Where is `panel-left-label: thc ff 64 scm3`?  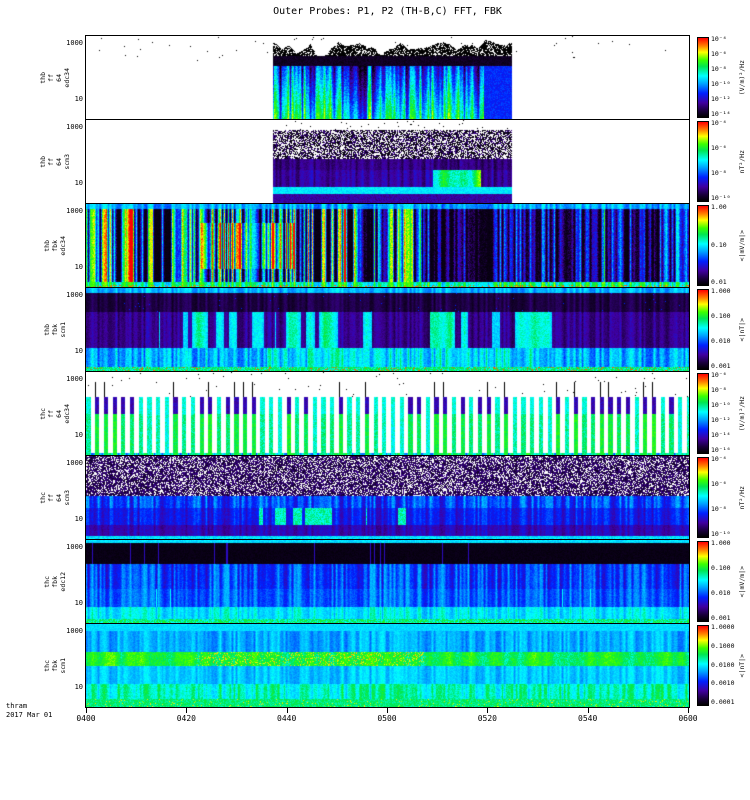 panel-left-label: thc ff 64 scm3 is located at coordinates (55, 497).